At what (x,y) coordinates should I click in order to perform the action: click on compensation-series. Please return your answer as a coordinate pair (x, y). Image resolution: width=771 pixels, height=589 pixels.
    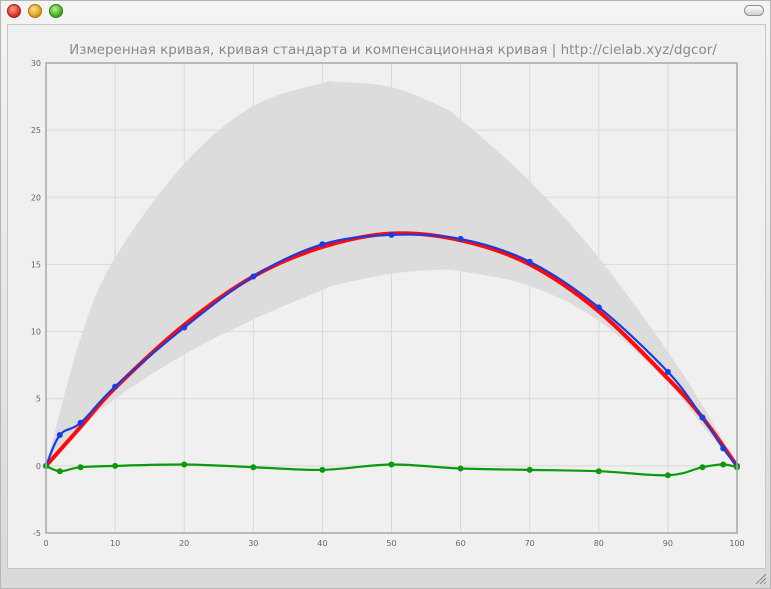
    Looking at the image, I should click on (391, 470).